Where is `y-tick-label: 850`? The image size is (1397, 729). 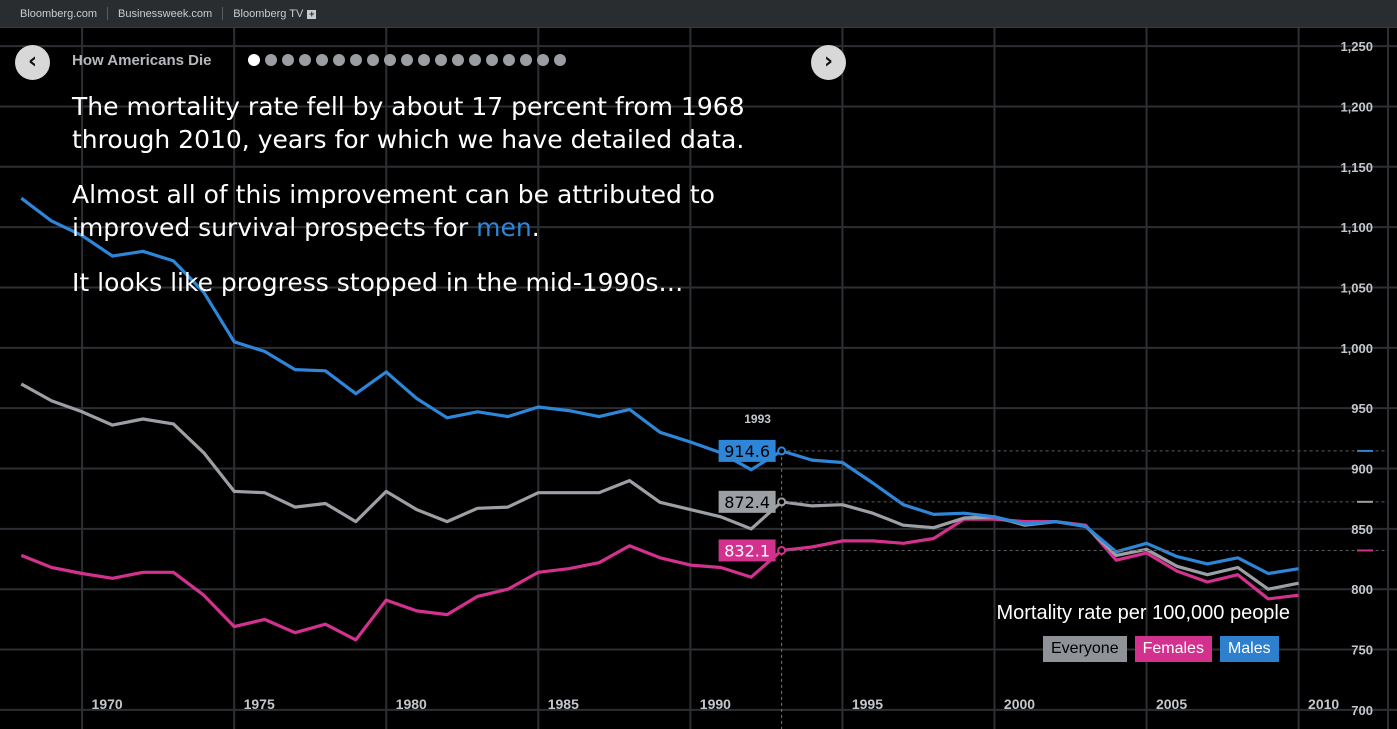 y-tick-label: 850 is located at coordinates (1362, 529).